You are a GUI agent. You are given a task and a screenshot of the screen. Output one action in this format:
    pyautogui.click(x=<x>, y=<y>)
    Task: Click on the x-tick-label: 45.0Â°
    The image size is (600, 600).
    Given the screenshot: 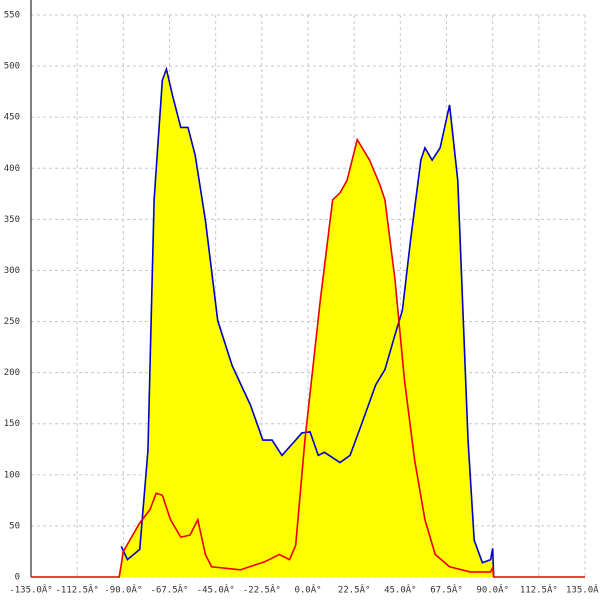 What is the action you would take?
    pyautogui.click(x=400, y=590)
    